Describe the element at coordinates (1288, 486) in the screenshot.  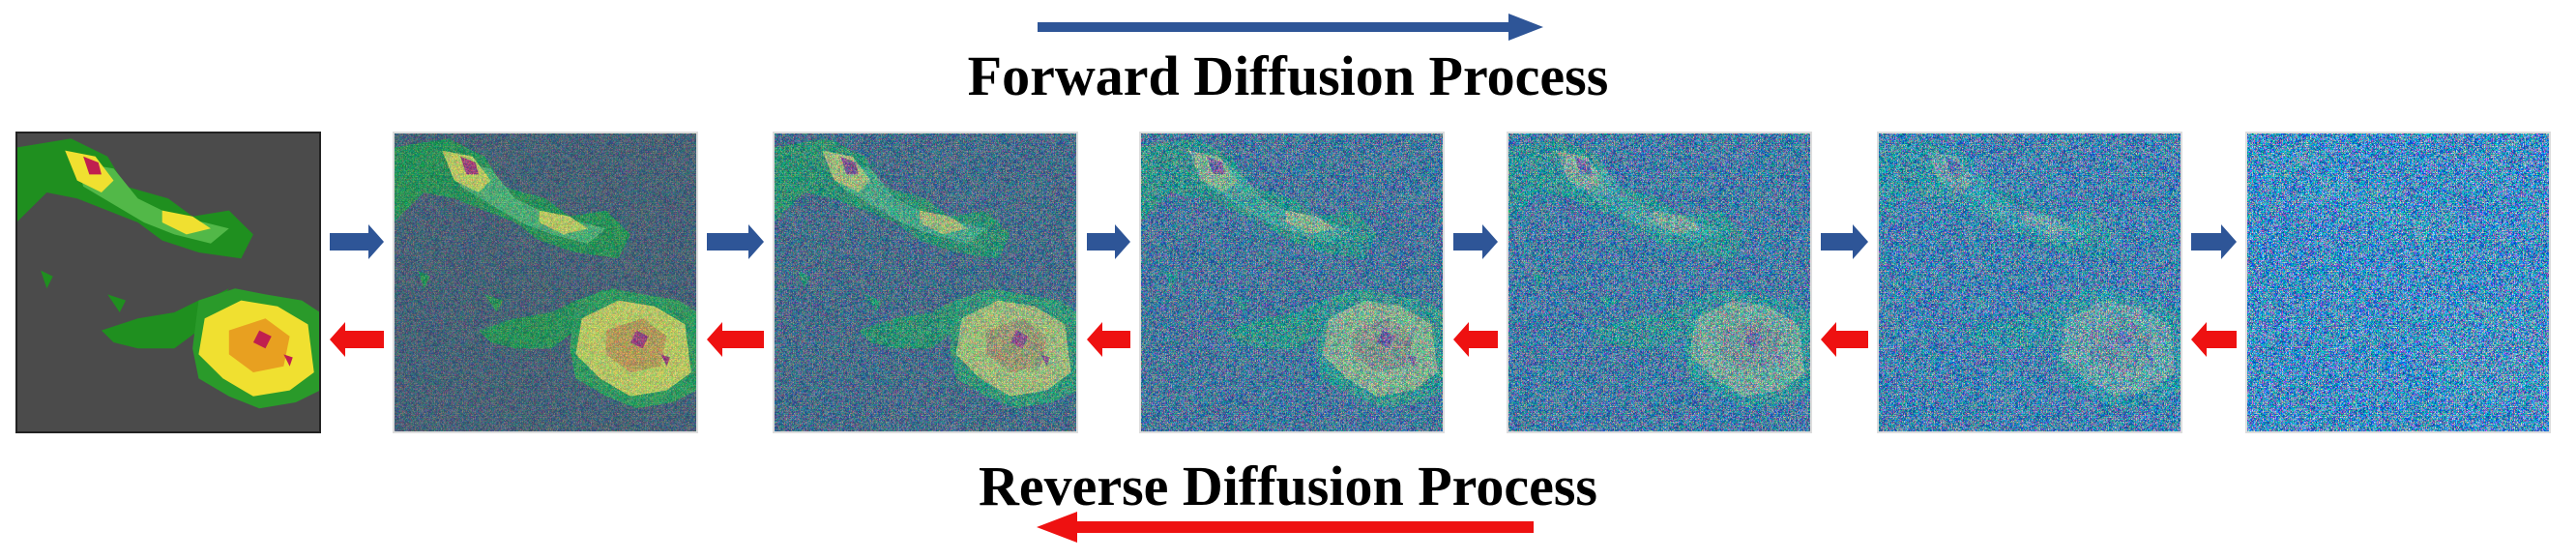
I see `reverse-label: Reverse Diffusion Process` at that location.